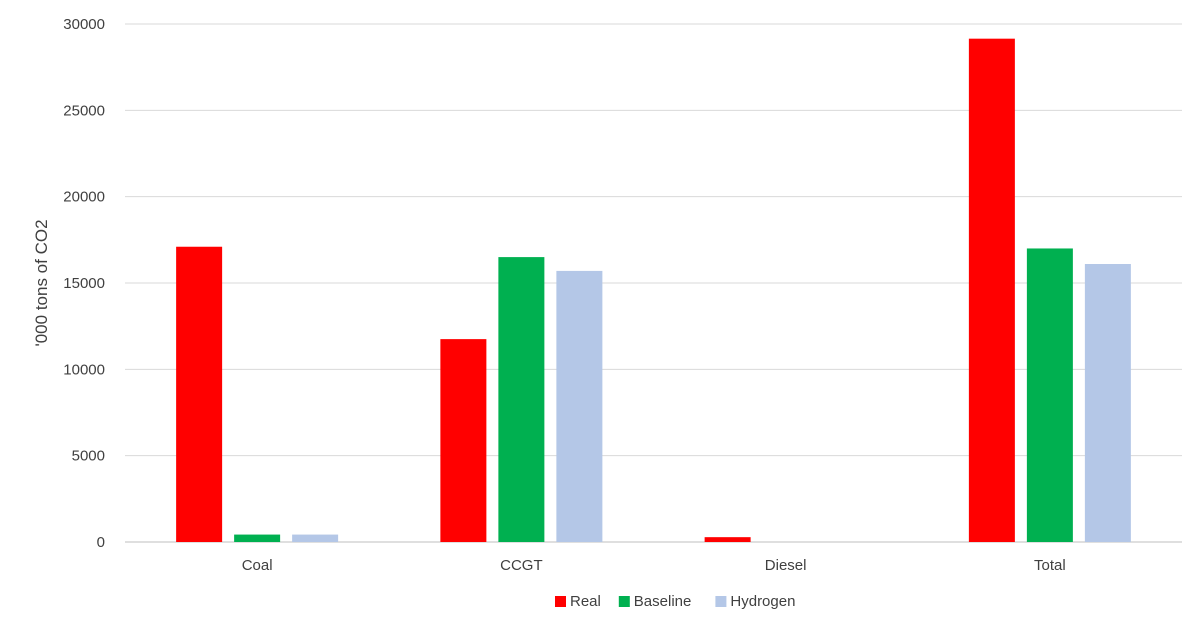  I want to click on bar-hydrogen-coal, so click(315, 538).